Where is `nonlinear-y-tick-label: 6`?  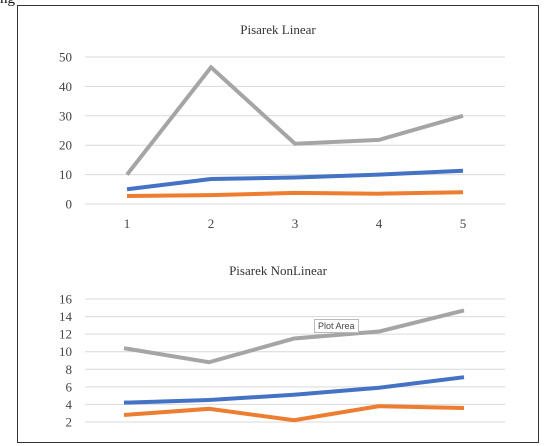 nonlinear-y-tick-label: 6 is located at coordinates (69, 386).